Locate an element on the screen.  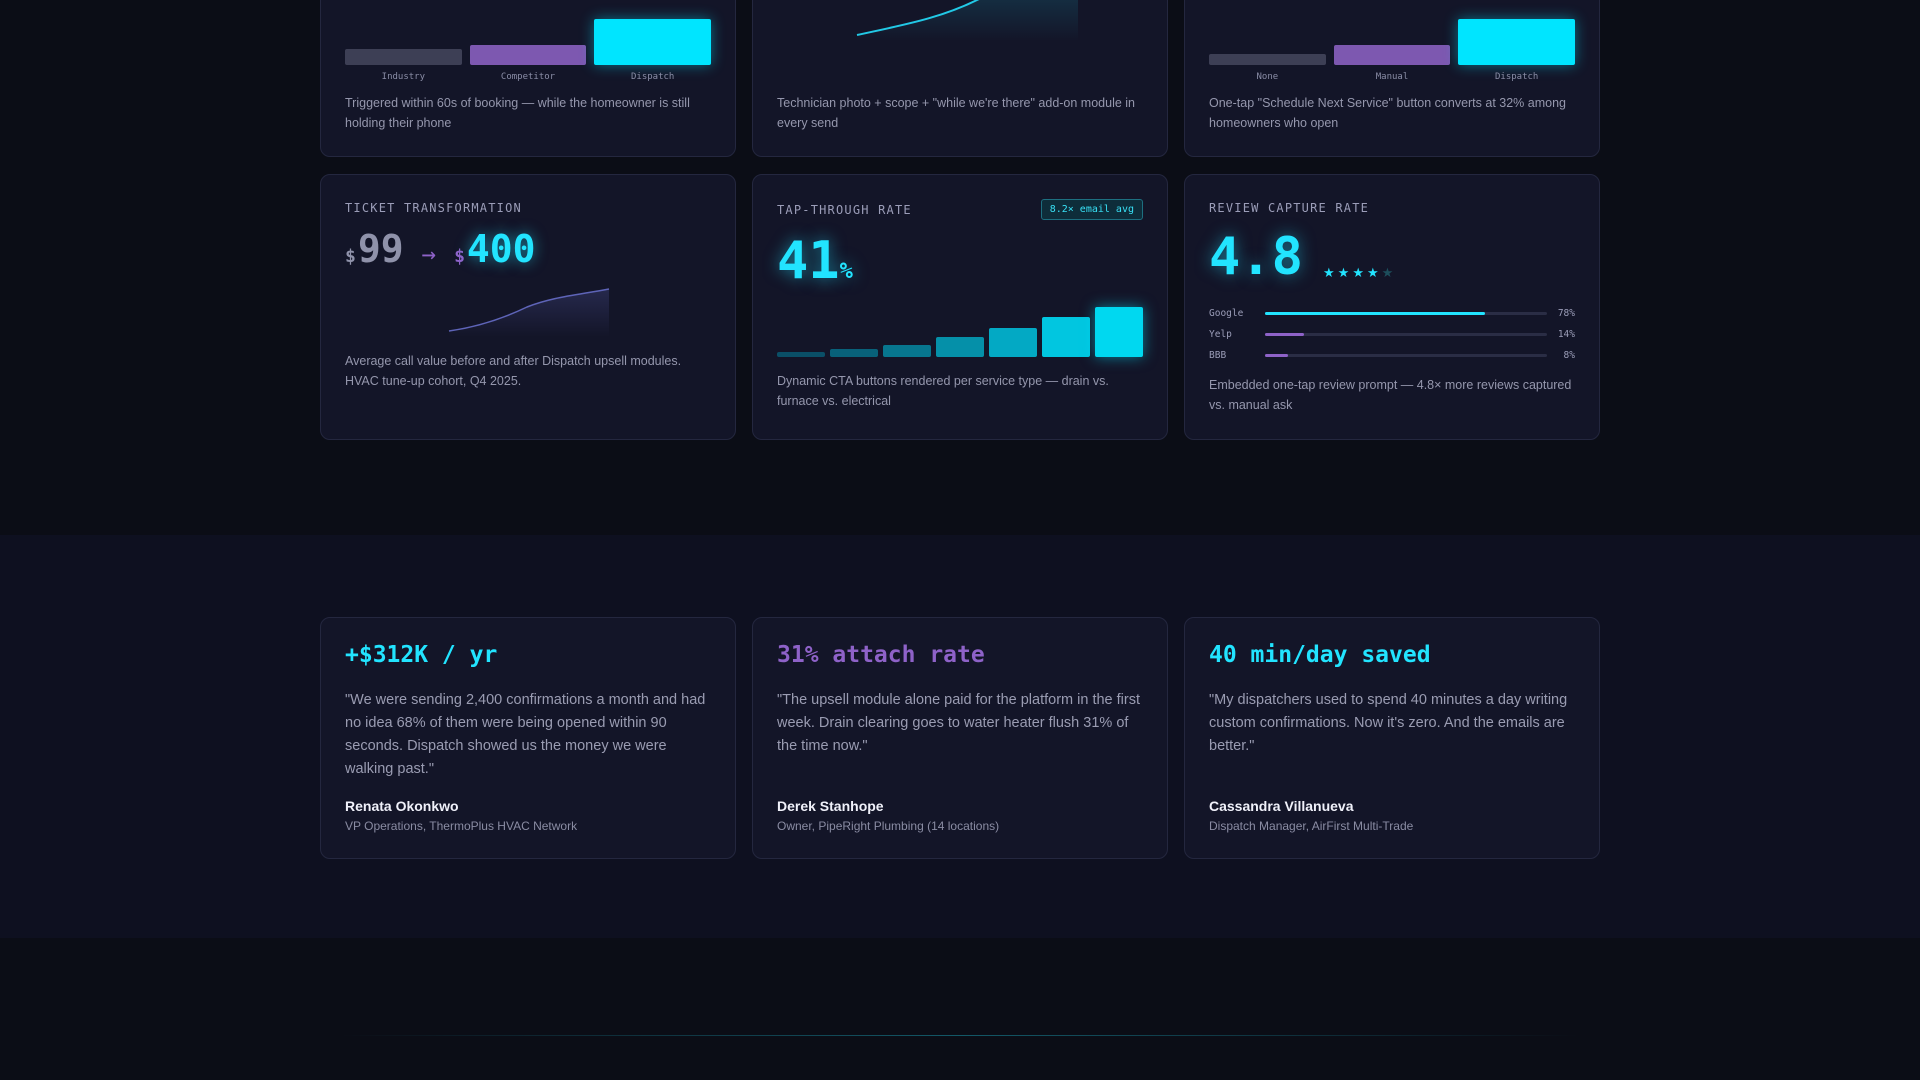
testimonial-author: Renata Okonkwo is located at coordinates (402, 806).